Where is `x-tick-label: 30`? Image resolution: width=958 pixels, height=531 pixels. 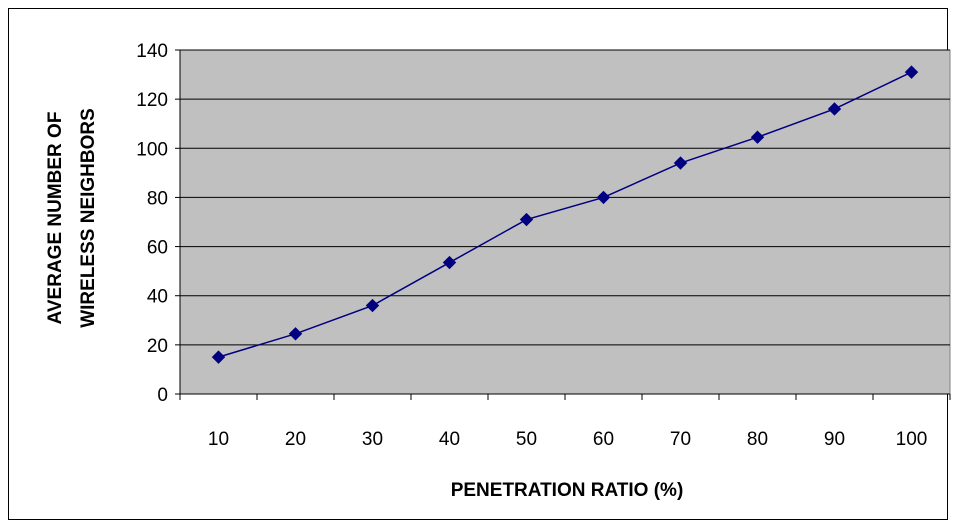
x-tick-label: 30 is located at coordinates (372, 439).